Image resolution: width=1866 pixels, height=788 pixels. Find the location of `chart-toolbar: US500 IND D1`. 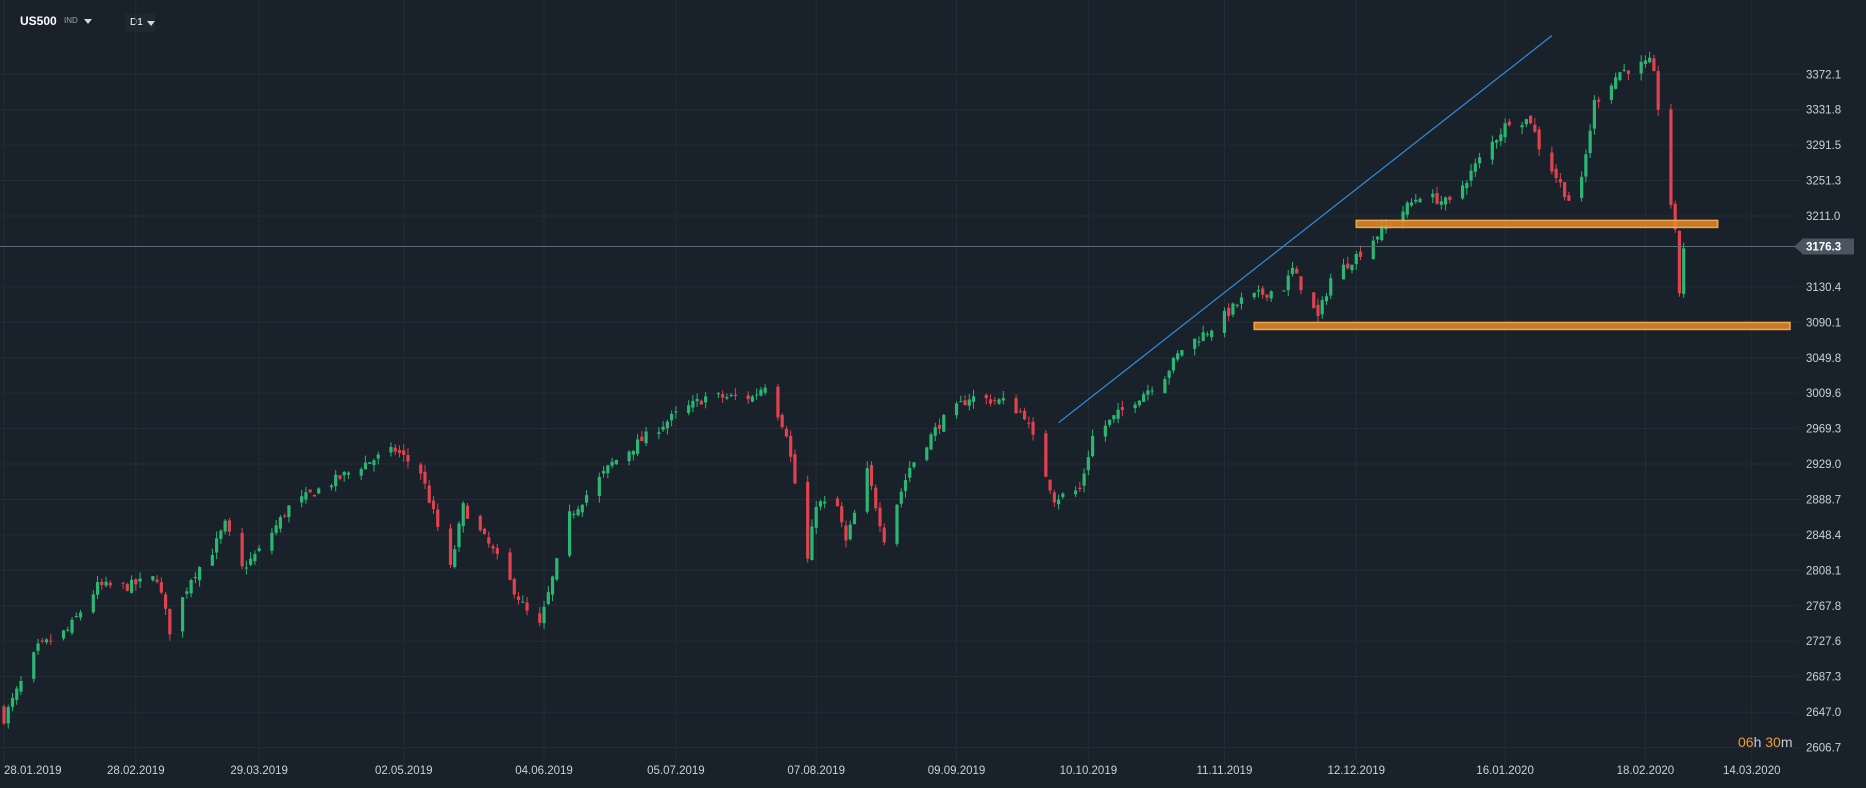

chart-toolbar: US500 IND D1 is located at coordinates (933, 20).